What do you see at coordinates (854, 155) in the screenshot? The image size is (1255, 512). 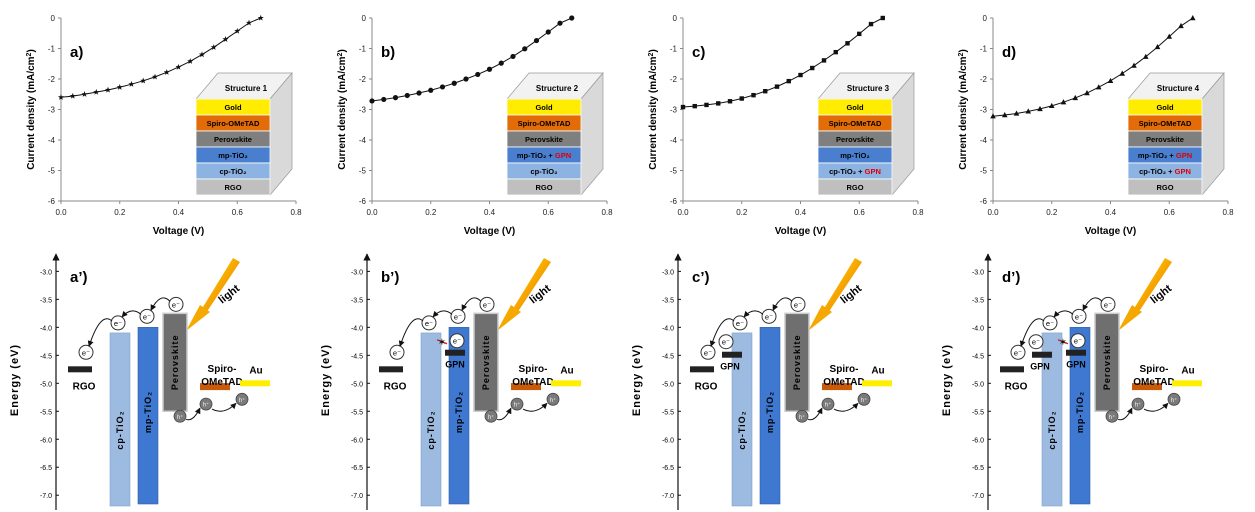 I see `structure-layer-label: mp-TiO₂` at bounding box center [854, 155].